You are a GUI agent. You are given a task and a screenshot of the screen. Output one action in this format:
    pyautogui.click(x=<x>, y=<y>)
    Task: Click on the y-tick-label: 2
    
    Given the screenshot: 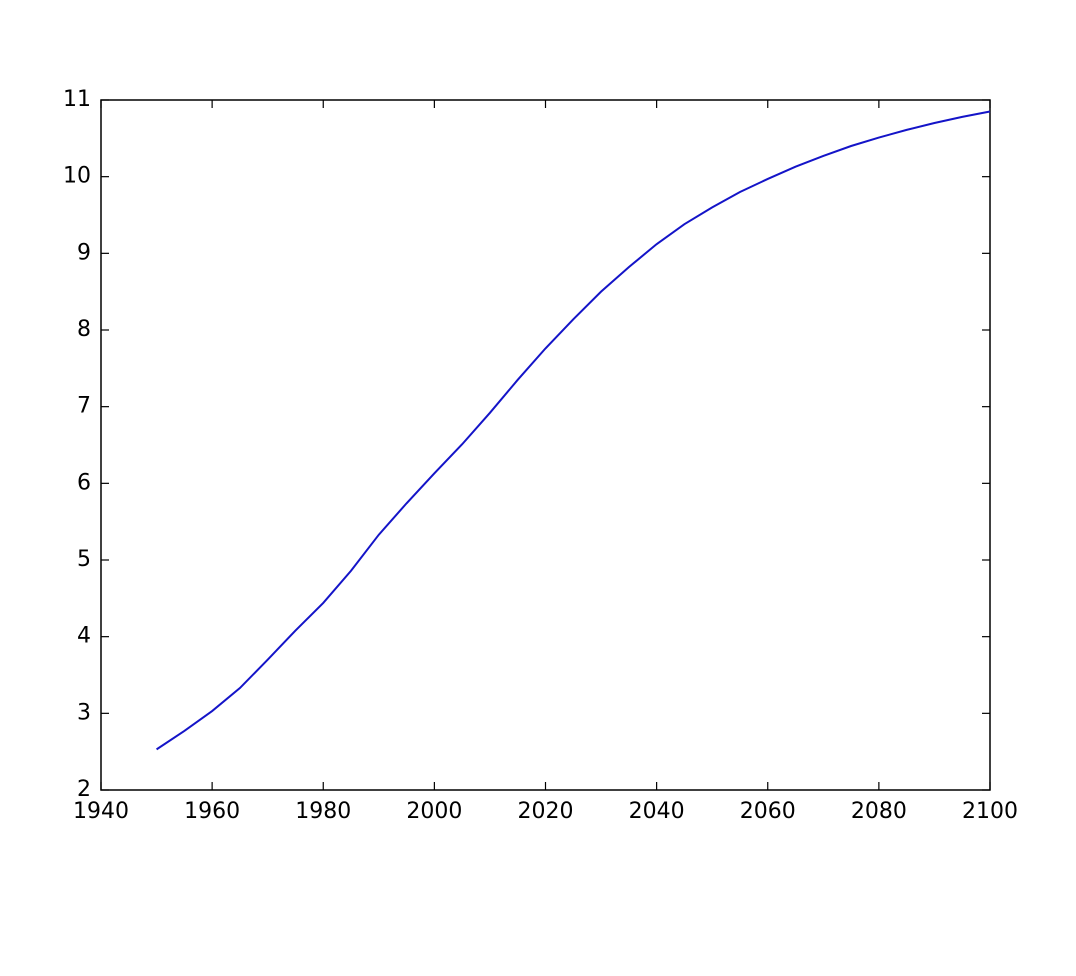 What is the action you would take?
    pyautogui.click(x=84, y=789)
    